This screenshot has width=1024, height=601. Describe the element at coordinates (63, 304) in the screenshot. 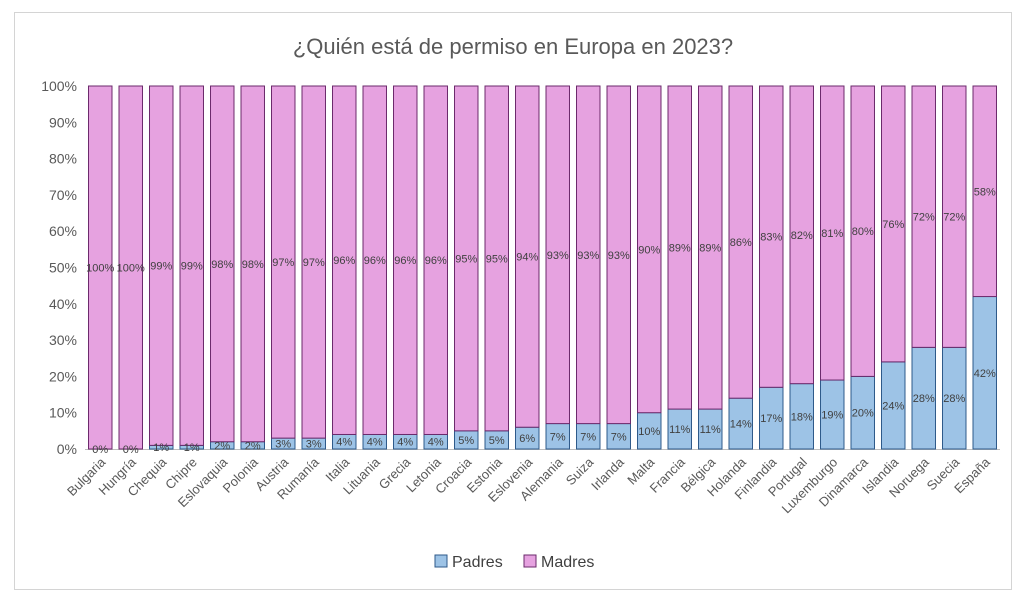

I see `y-tick-label: 40%` at that location.